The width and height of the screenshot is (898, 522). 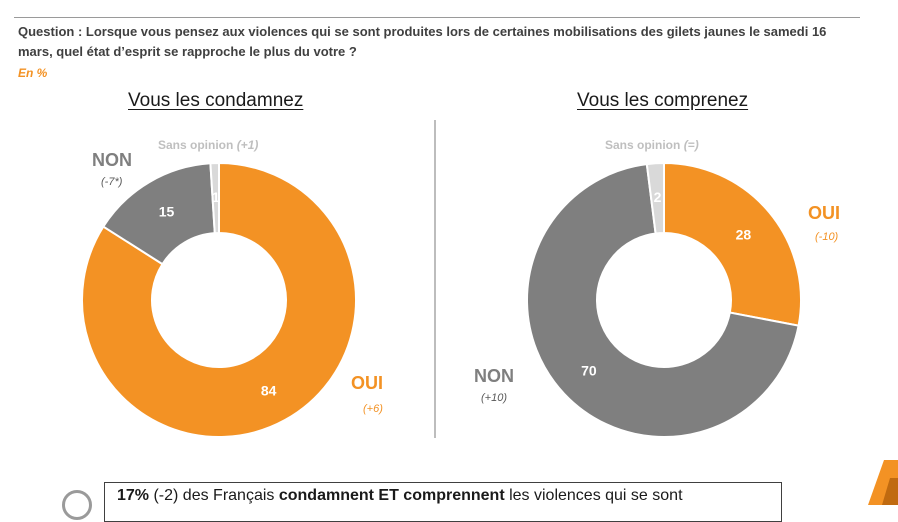 I want to click on conclusion-pct: 17%, so click(x=133, y=495).